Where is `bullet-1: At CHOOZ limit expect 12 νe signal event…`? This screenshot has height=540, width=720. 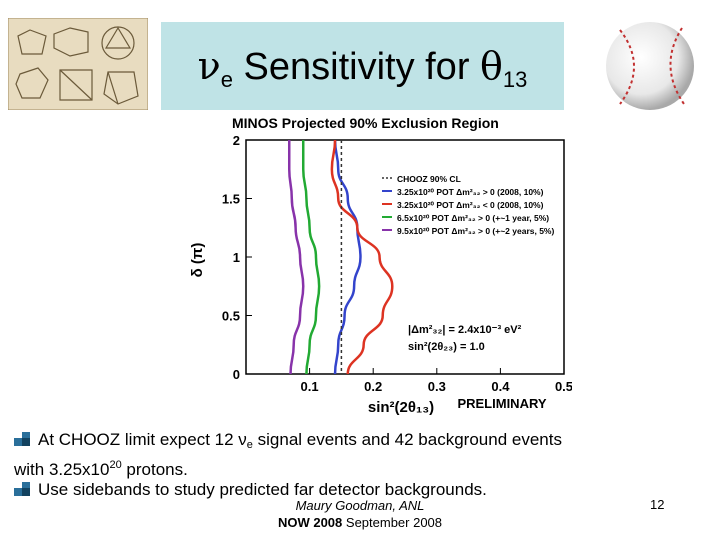 bullet-1: At CHOOZ limit expect 12 νe signal event… is located at coordinates (359, 442).